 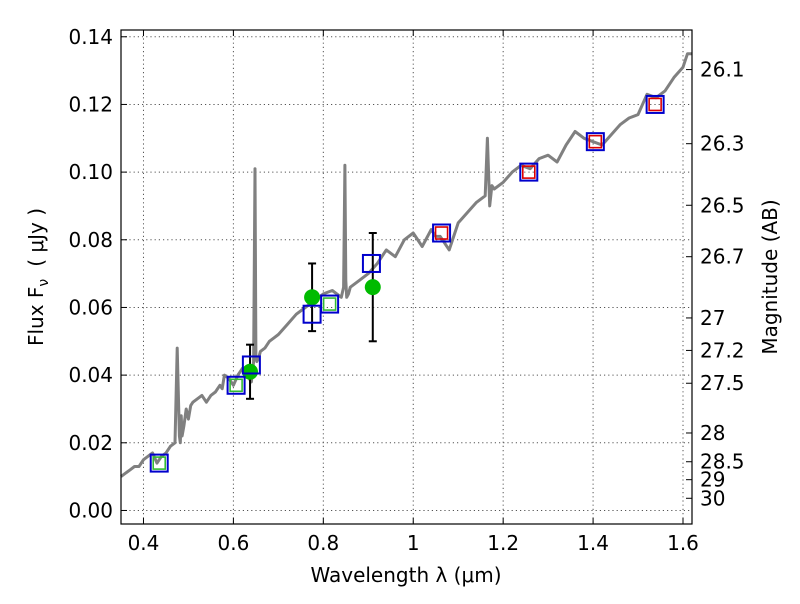 What do you see at coordinates (413, 543) in the screenshot?
I see `x-tick-label: 1` at bounding box center [413, 543].